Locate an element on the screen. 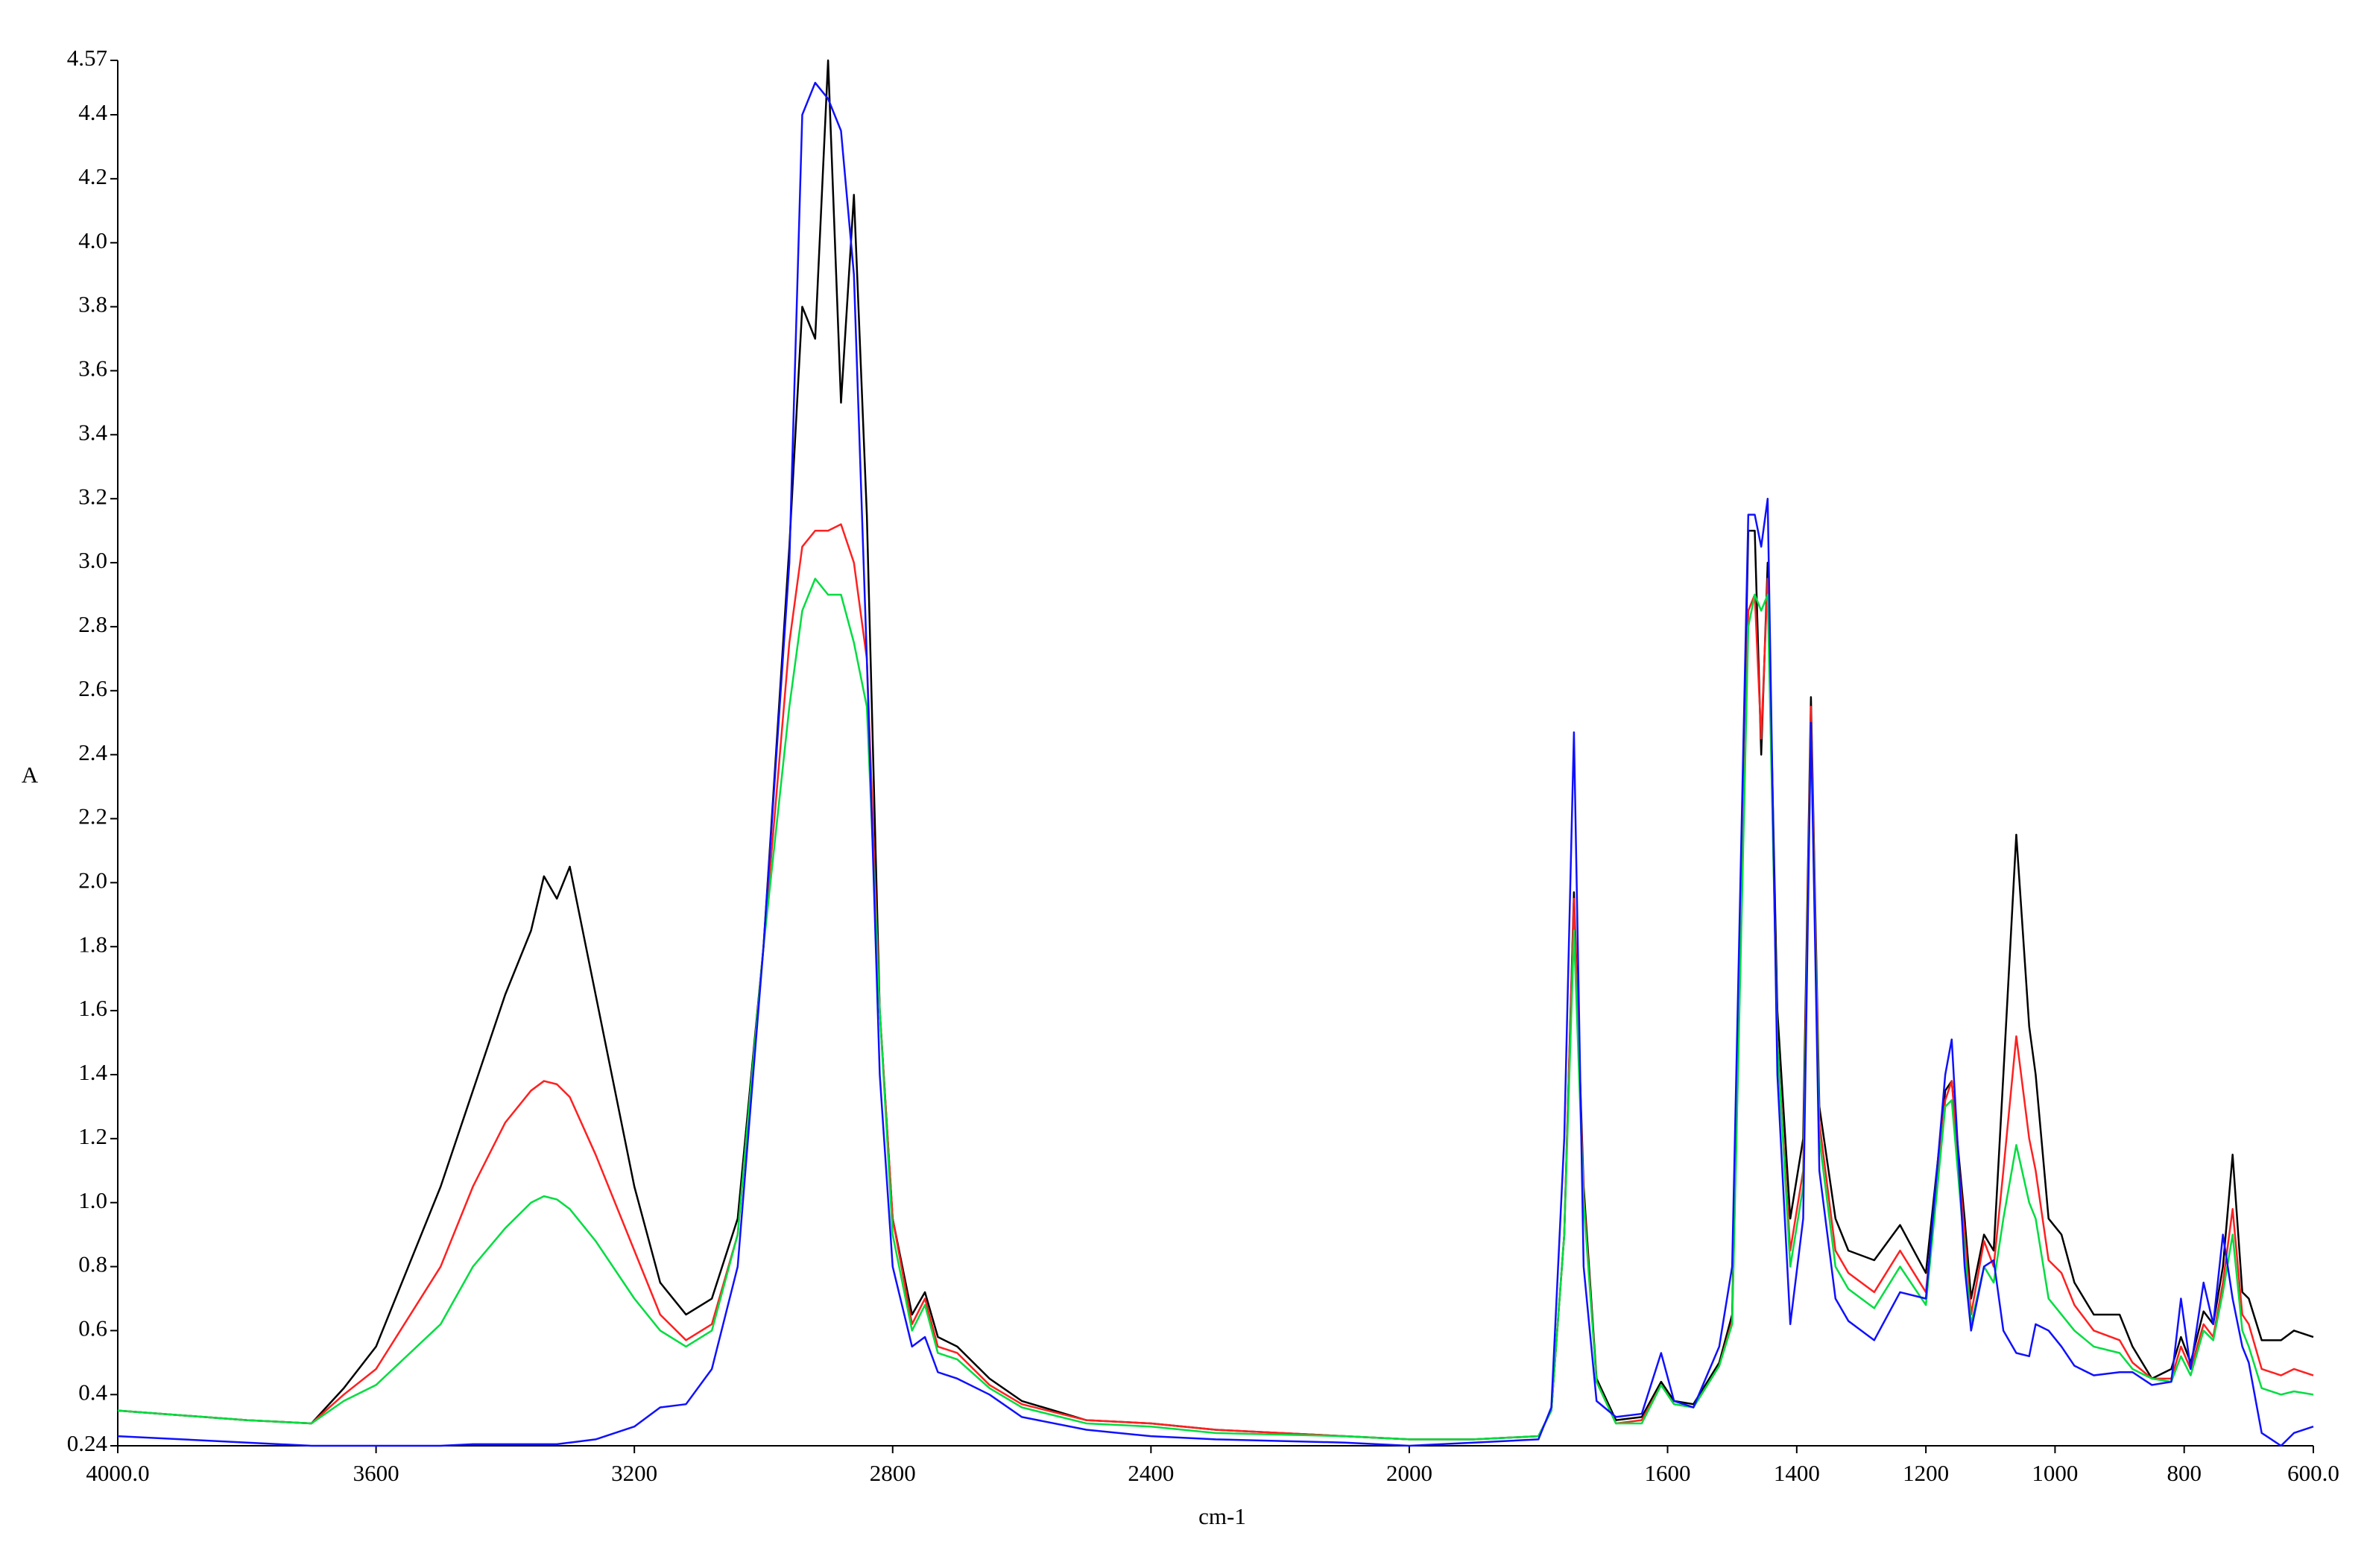 Image resolution: width=2367 pixels, height=1568 pixels. y-tick-label: 0.8 is located at coordinates (93, 1264).